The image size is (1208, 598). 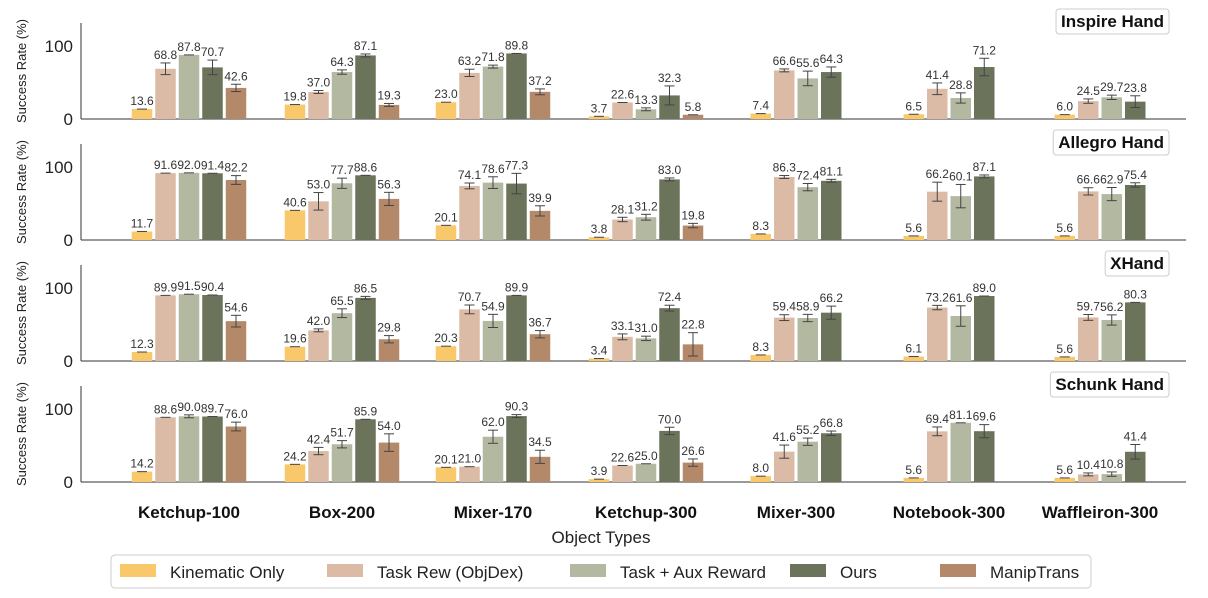 What do you see at coordinates (961, 415) in the screenshot?
I see `data-label: 81.1` at bounding box center [961, 415].